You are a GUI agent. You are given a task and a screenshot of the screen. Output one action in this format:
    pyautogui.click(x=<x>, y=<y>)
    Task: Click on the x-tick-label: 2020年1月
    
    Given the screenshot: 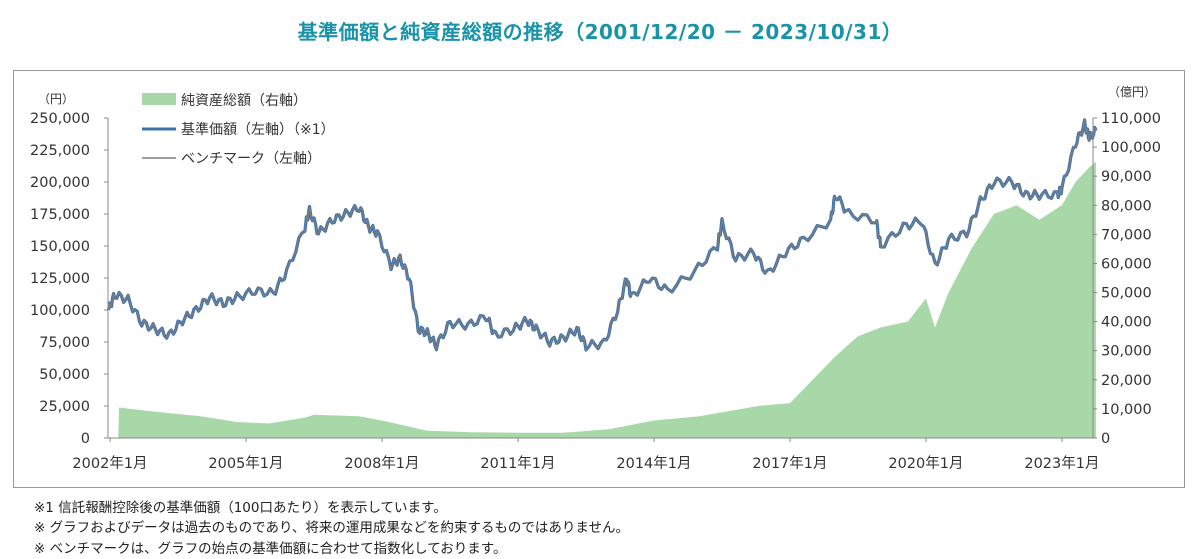 What is the action you would take?
    pyautogui.click(x=925, y=463)
    